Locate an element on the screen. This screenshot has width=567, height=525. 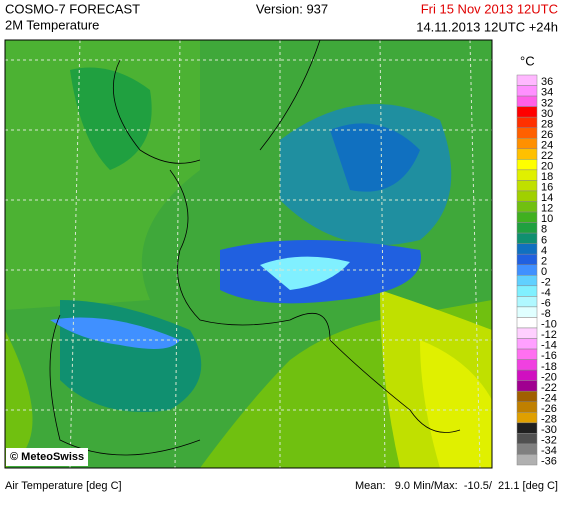
legend-label: 0 is located at coordinates (544, 272).